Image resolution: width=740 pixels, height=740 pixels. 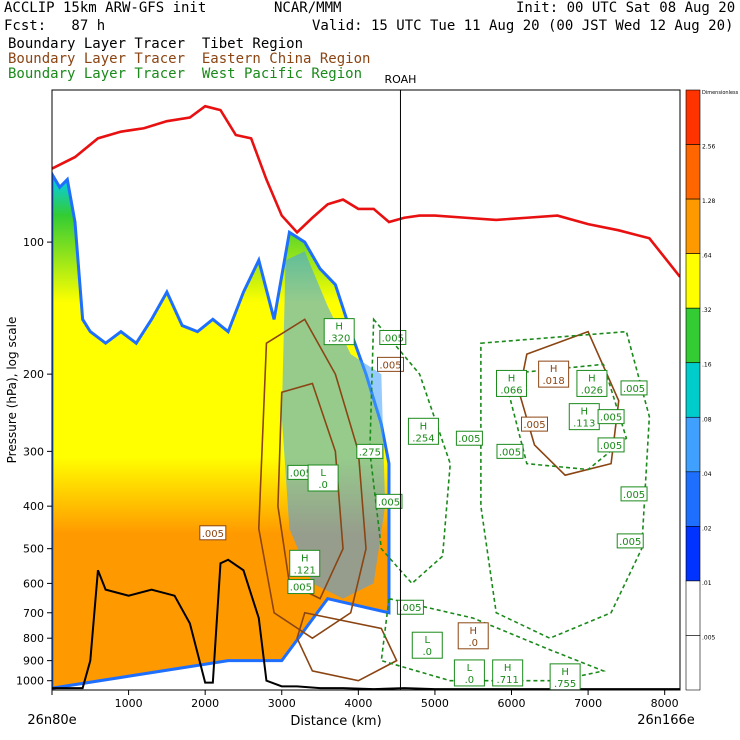 I want to click on x-axis-label: Distance (km), so click(x=335, y=721).